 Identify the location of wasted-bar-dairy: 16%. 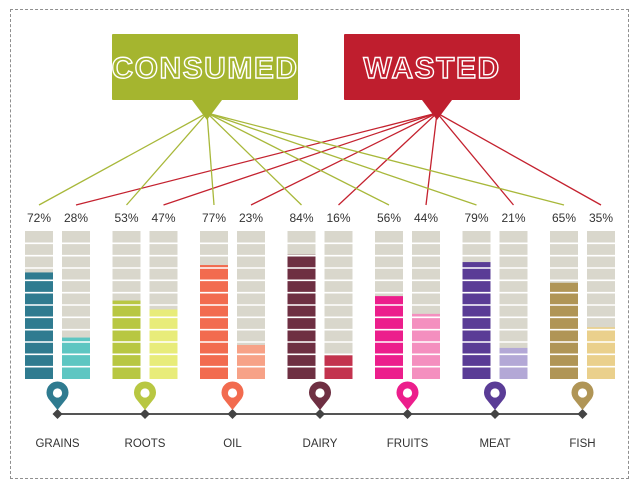
(338, 295).